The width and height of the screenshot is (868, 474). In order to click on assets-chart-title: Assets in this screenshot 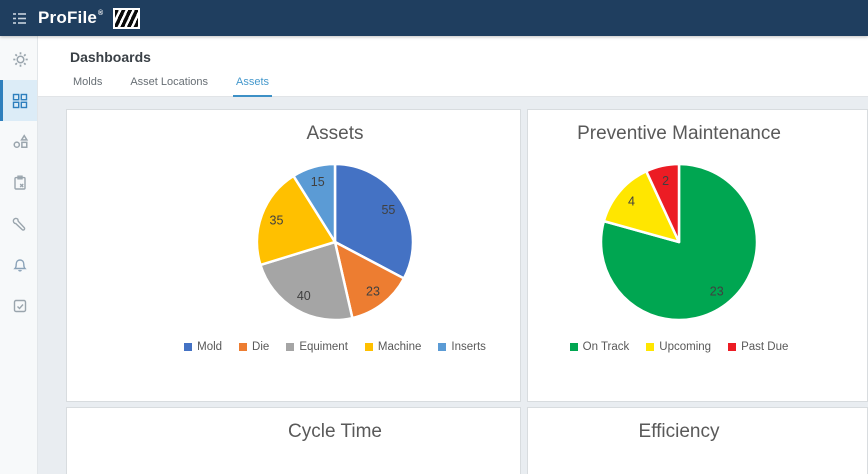, I will do `click(335, 133)`.